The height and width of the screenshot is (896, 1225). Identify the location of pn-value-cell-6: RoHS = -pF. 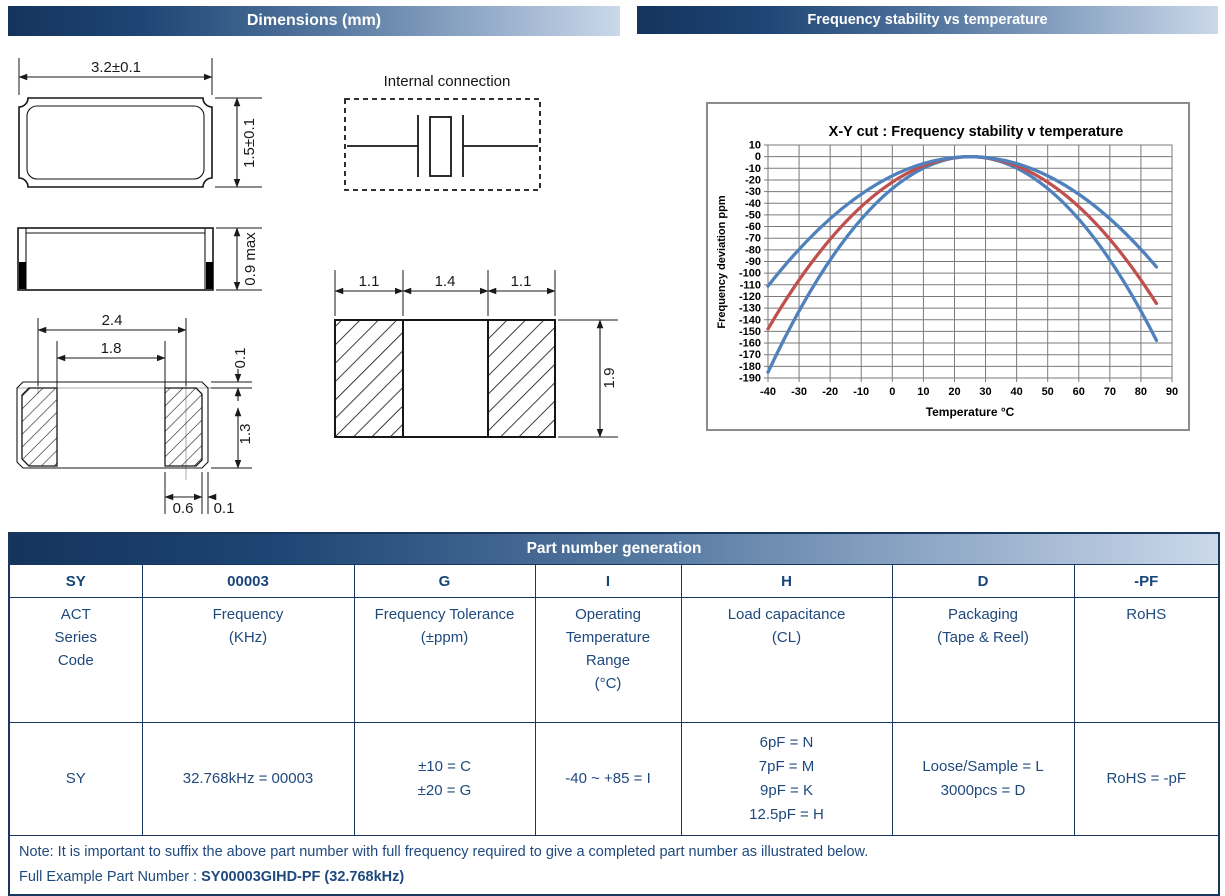
(1146, 779).